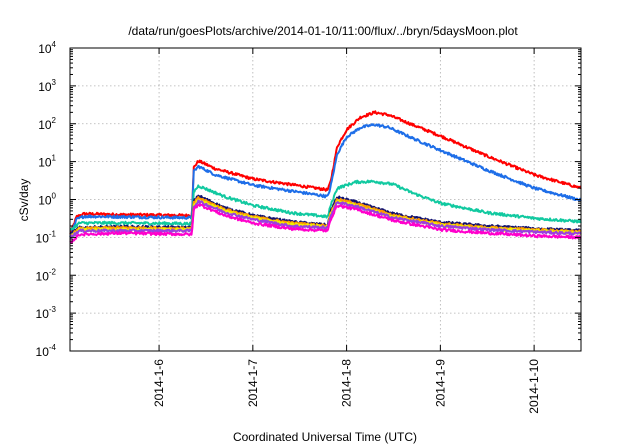  What do you see at coordinates (54, 196) in the screenshot?
I see `y-tick-exponent: 0` at bounding box center [54, 196].